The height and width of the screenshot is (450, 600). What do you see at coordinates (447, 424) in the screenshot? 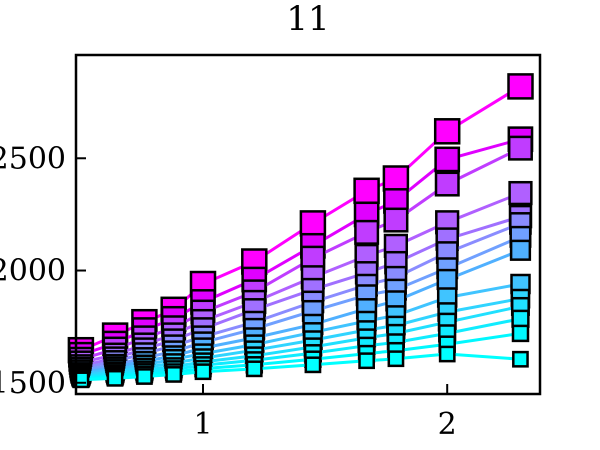
I see `x-tick-label-1: 2` at bounding box center [447, 424].